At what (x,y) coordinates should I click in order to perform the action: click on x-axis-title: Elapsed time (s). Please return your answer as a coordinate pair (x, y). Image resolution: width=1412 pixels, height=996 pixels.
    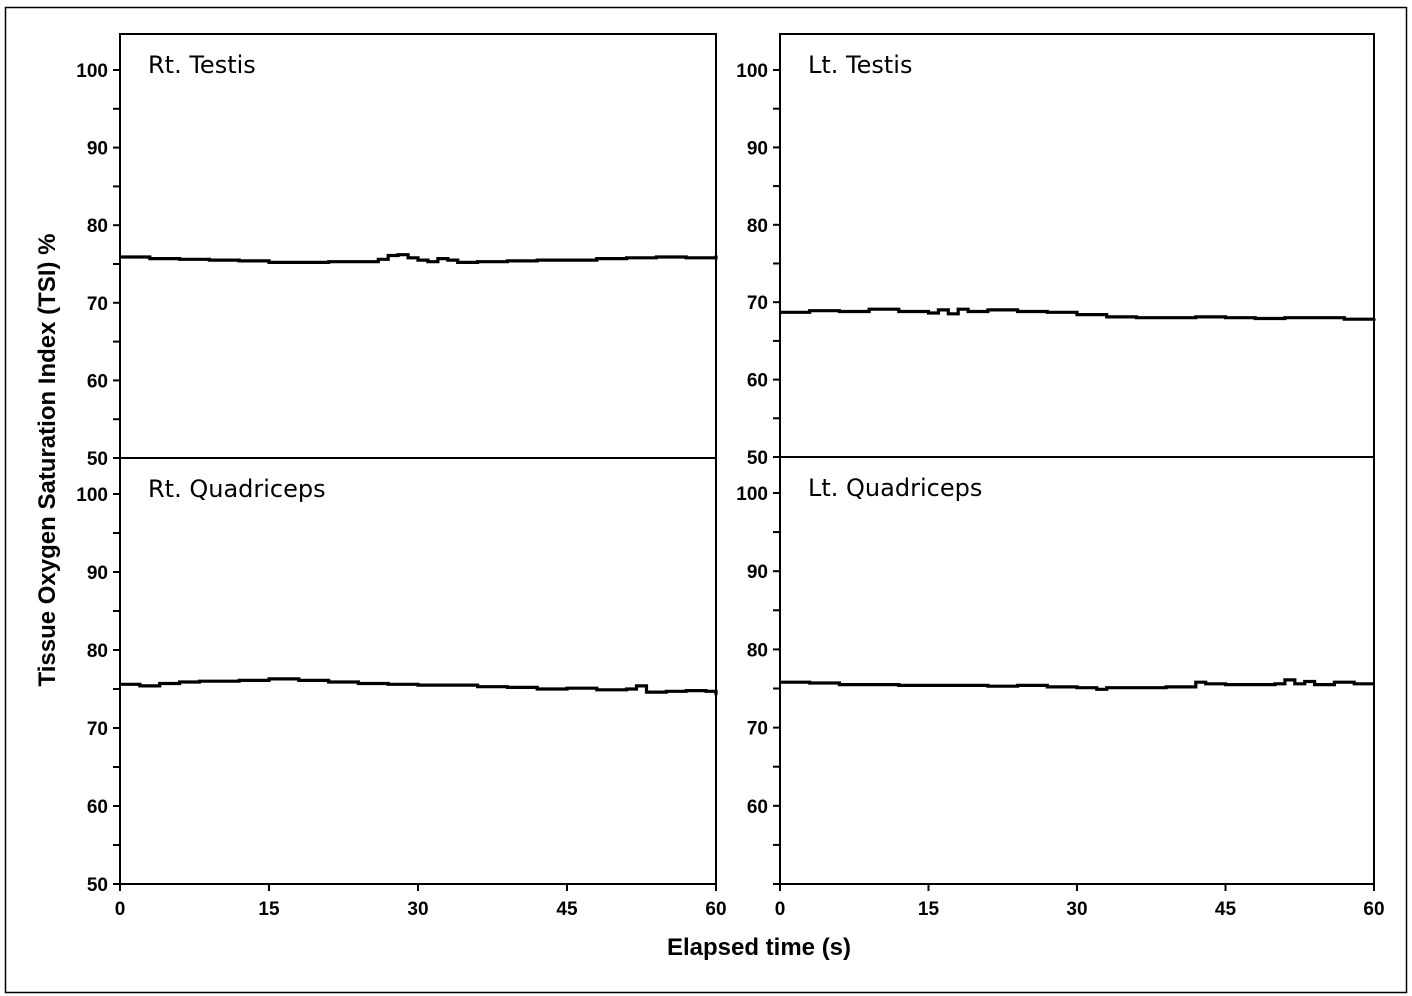
    Looking at the image, I should click on (759, 947).